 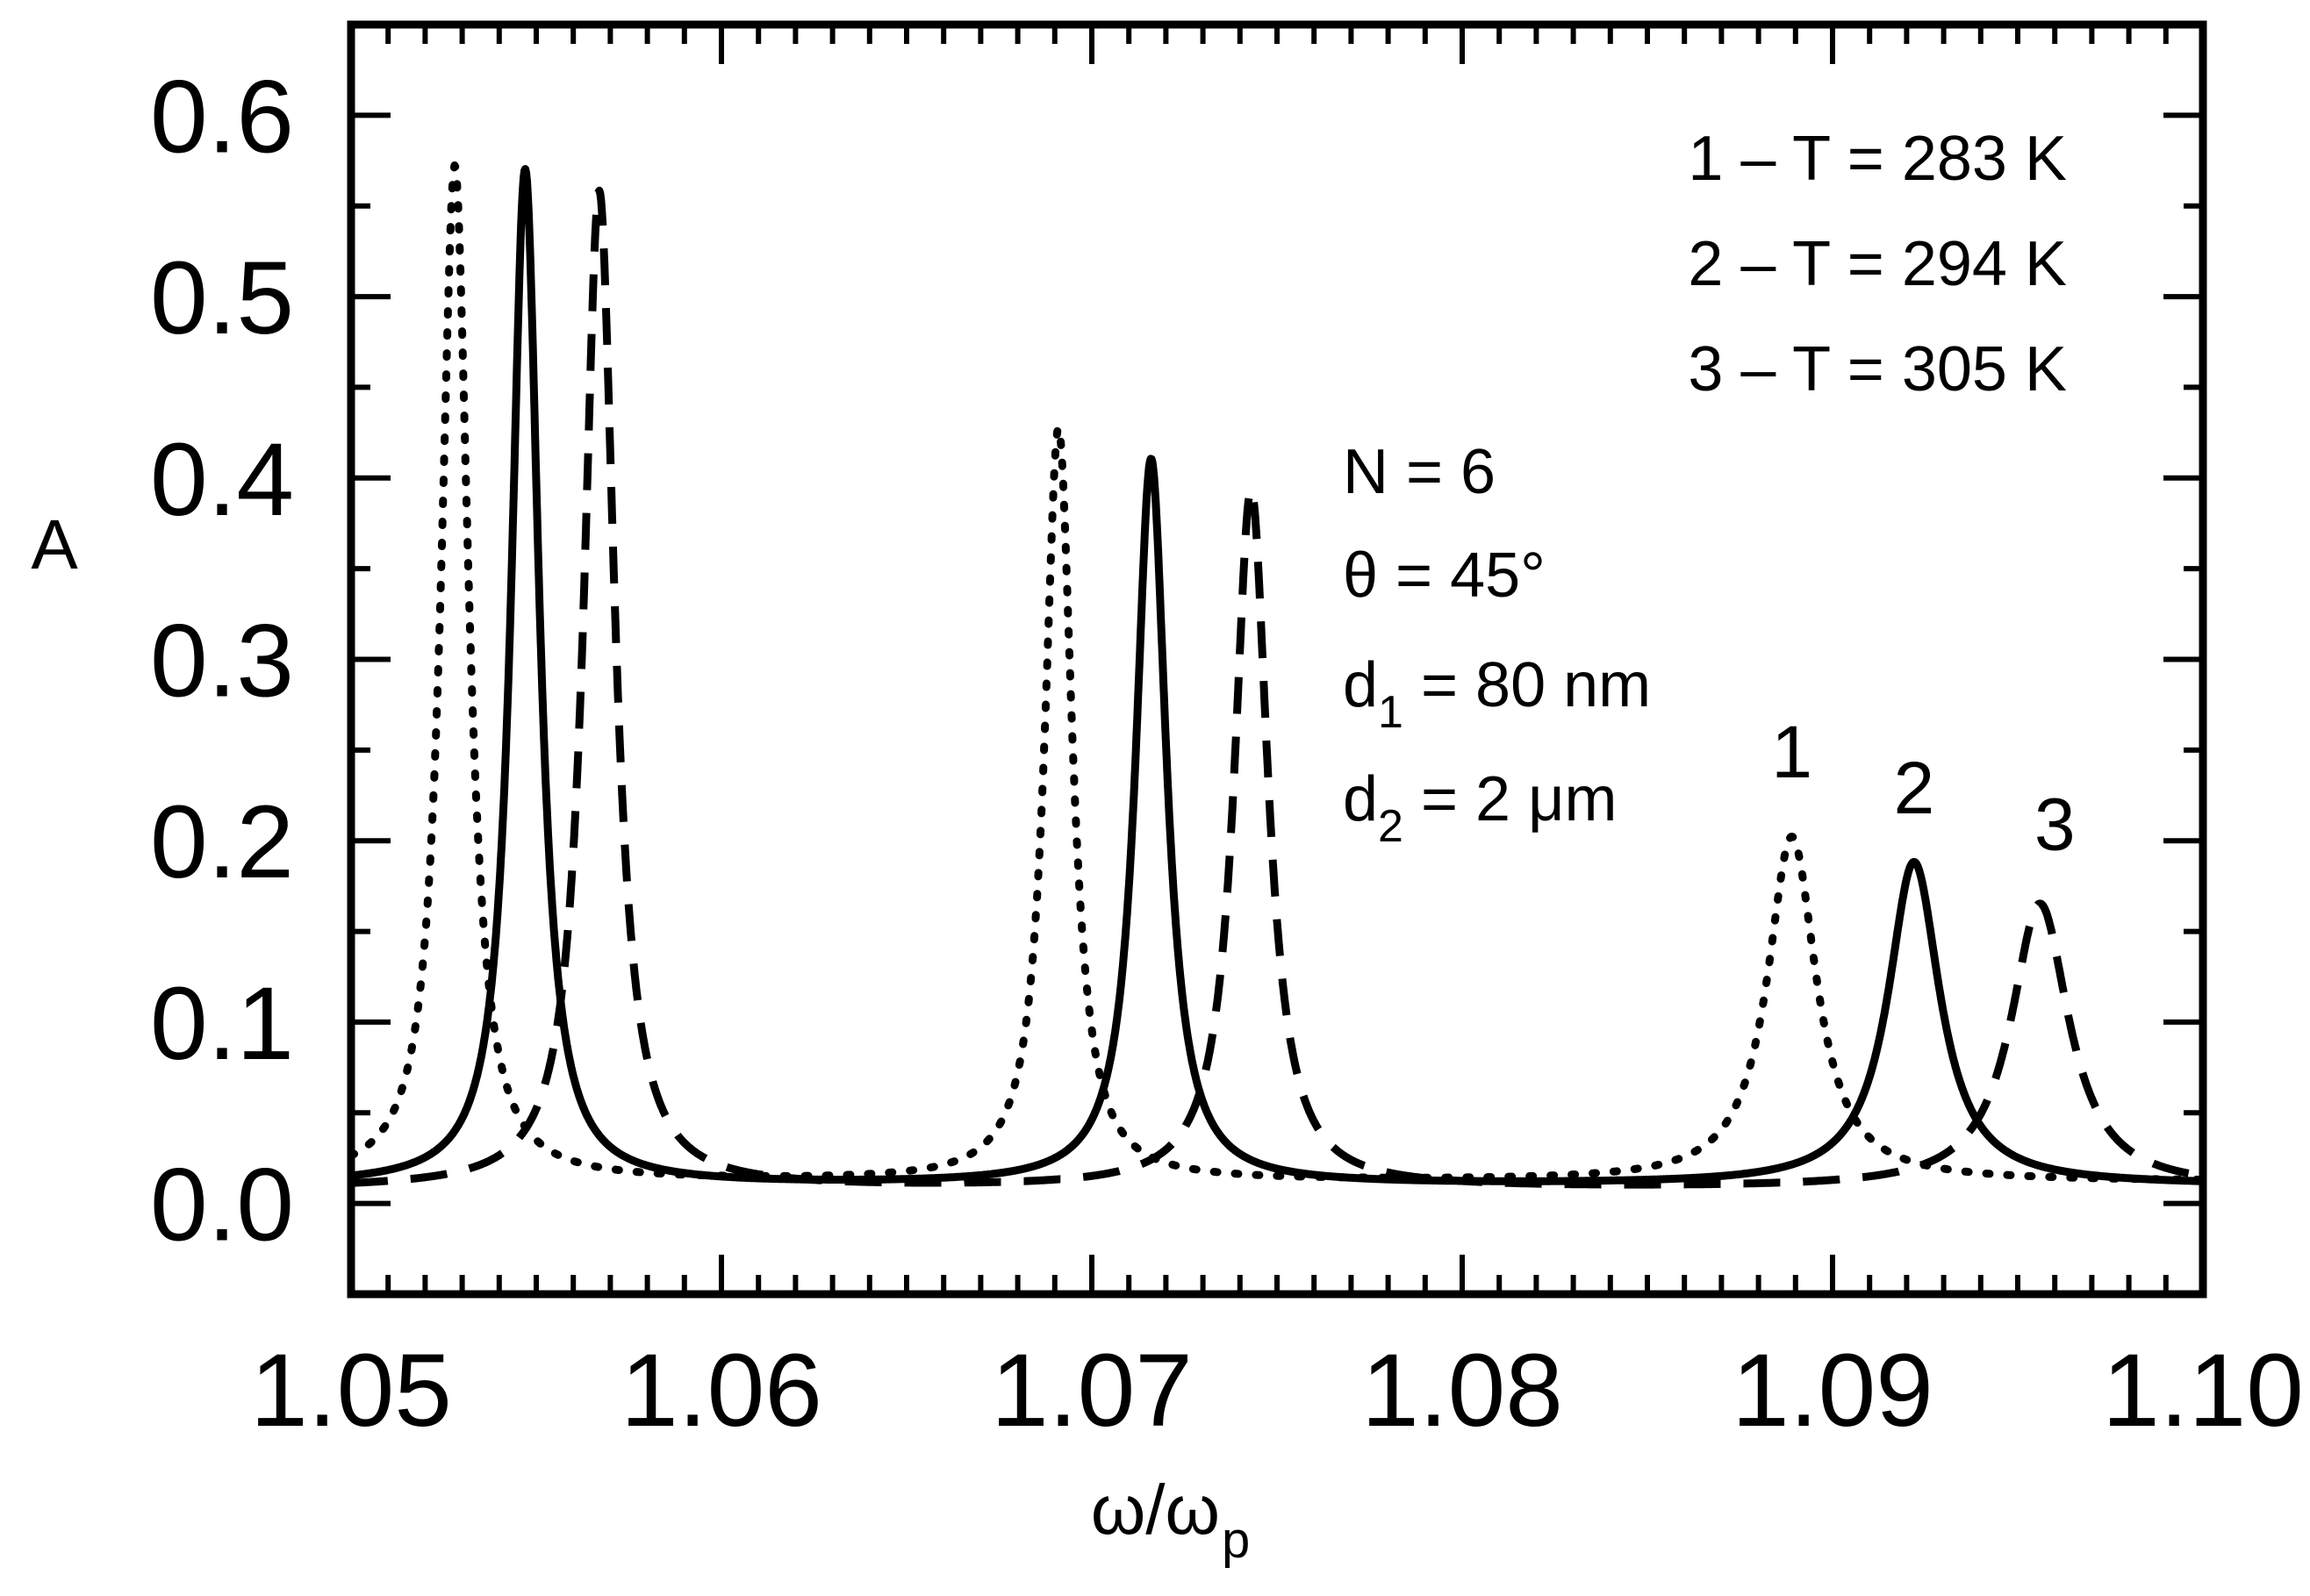 What do you see at coordinates (1236, 1540) in the screenshot?
I see `x-axis-label-subscript: p` at bounding box center [1236, 1540].